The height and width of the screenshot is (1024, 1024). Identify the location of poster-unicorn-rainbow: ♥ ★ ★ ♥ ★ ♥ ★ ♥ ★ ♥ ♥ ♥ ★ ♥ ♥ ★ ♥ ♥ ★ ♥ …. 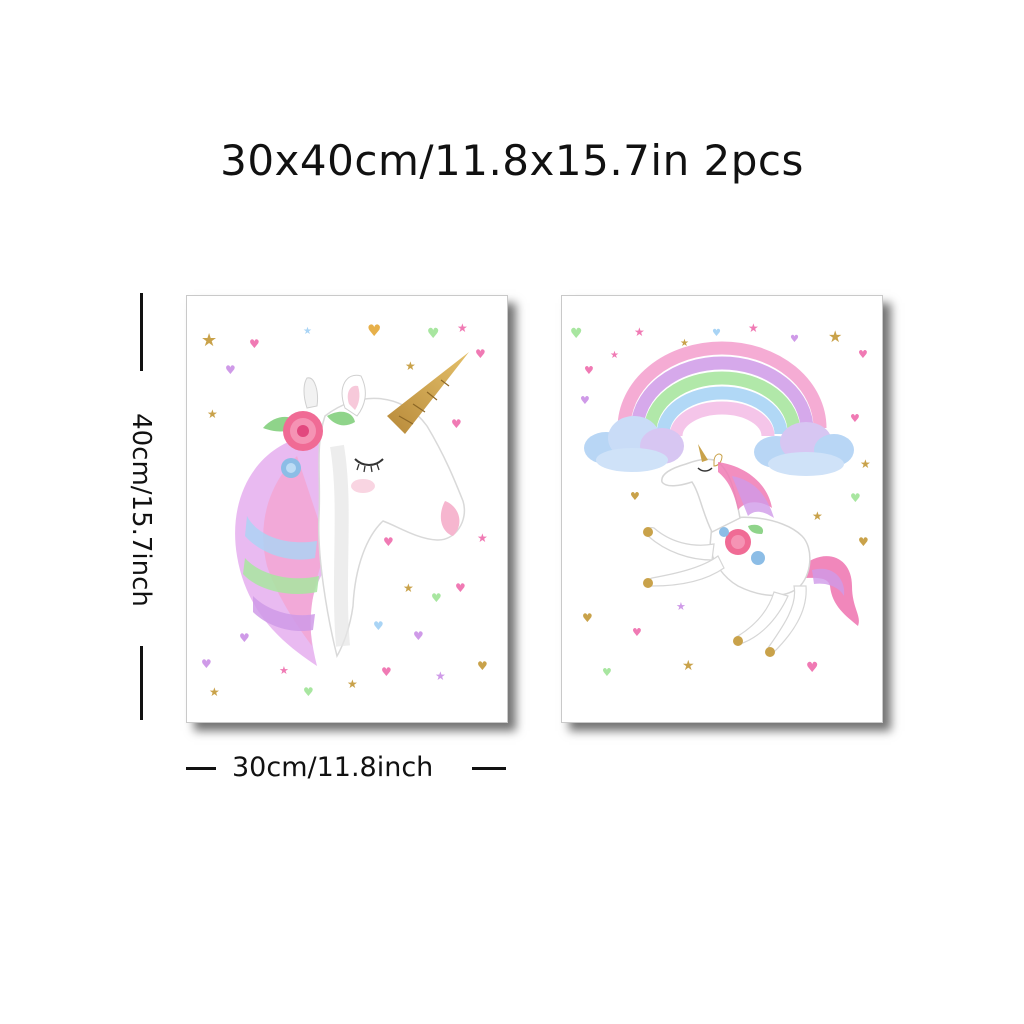
(722, 509).